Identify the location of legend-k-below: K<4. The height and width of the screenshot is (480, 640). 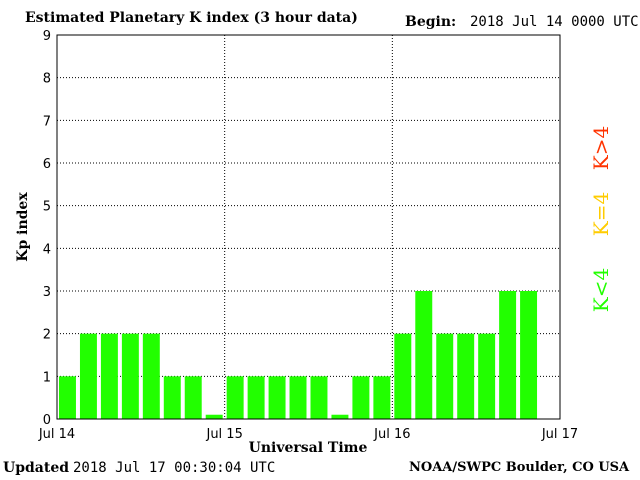
(601, 290).